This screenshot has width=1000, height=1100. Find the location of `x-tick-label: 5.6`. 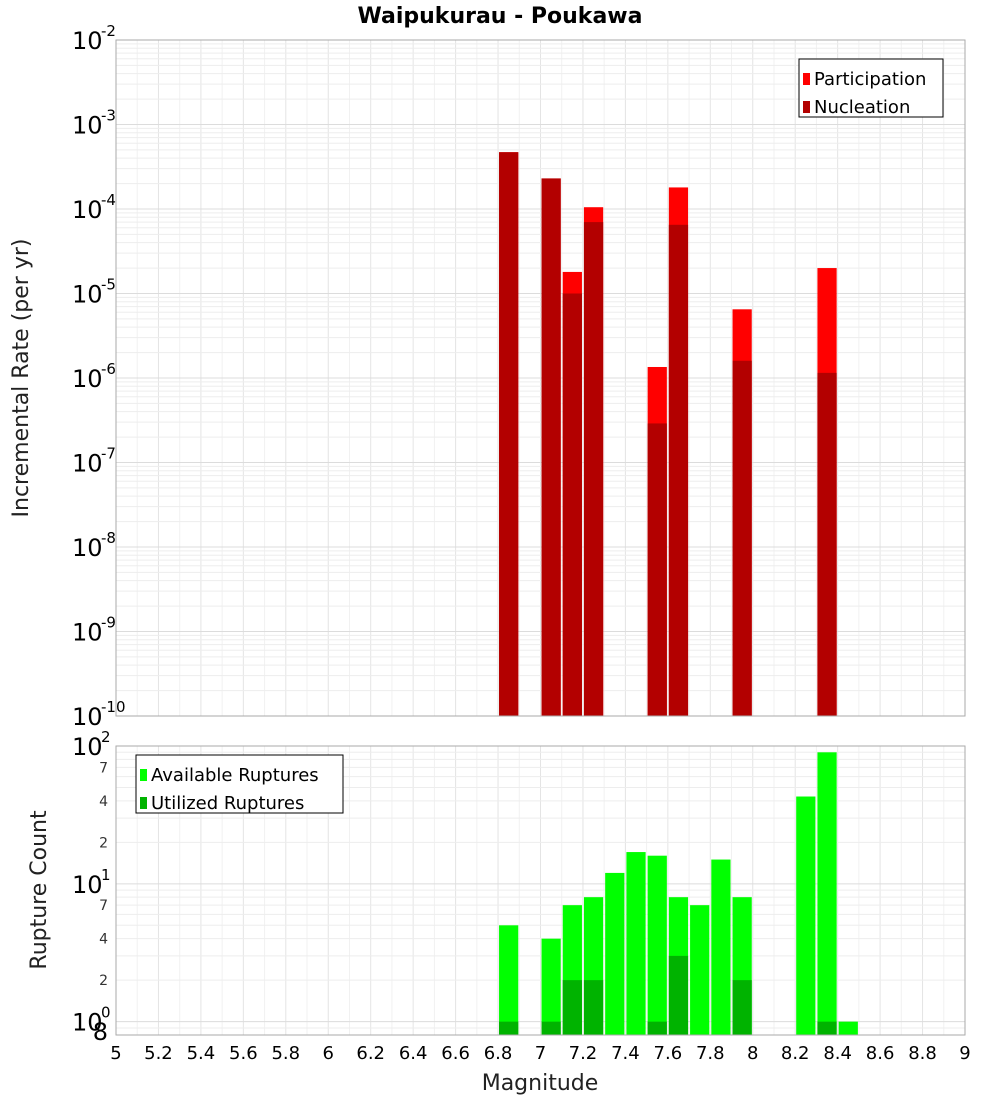

x-tick-label: 5.6 is located at coordinates (243, 1053).